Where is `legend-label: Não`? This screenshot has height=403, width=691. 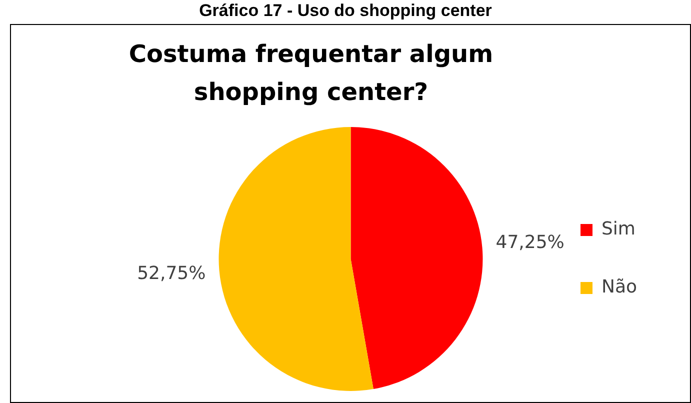 legend-label: Não is located at coordinates (619, 287).